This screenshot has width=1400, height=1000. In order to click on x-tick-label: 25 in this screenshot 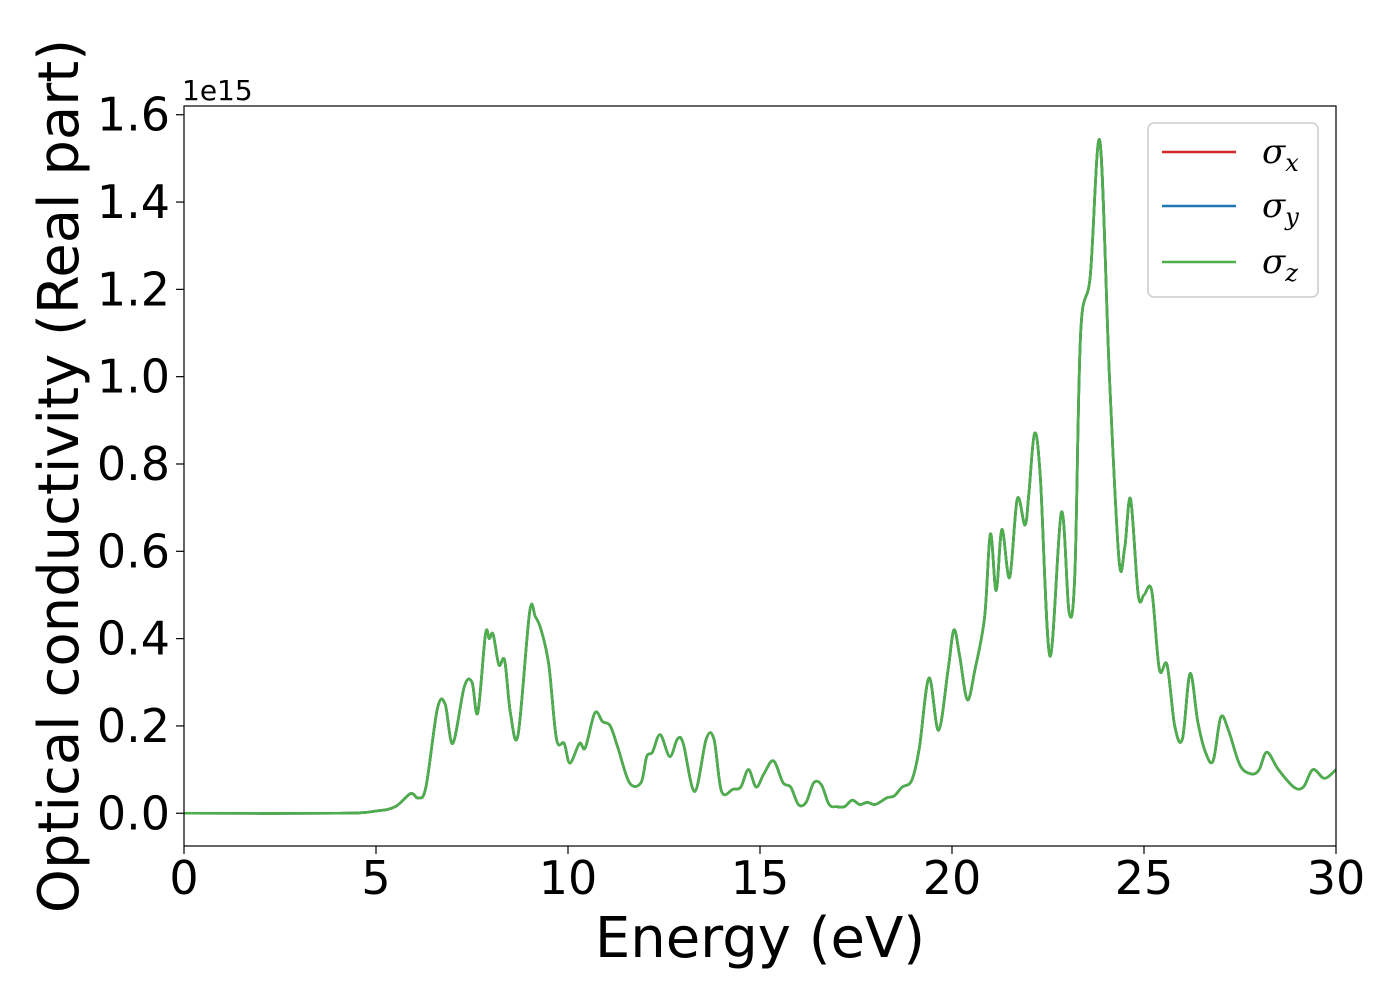, I will do `click(1144, 878)`.